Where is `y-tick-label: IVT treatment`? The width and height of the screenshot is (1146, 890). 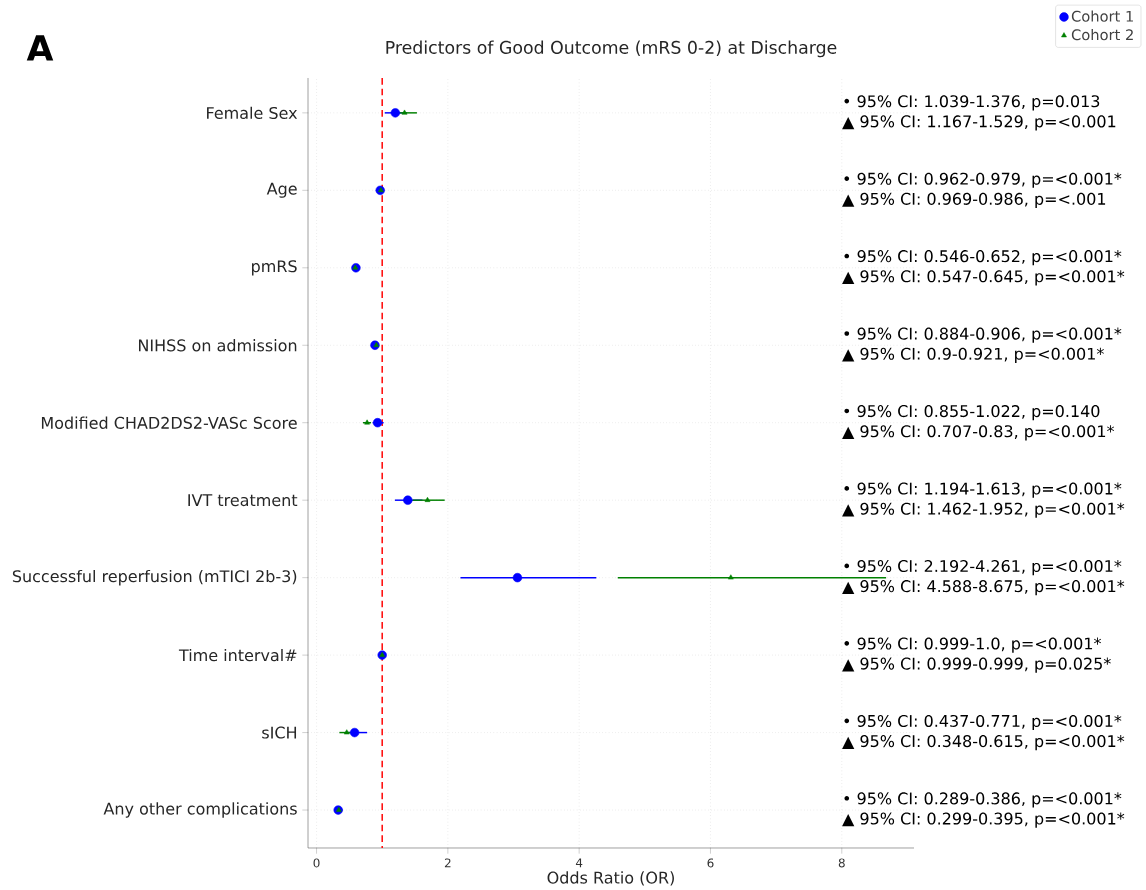 y-tick-label: IVT treatment is located at coordinates (243, 500).